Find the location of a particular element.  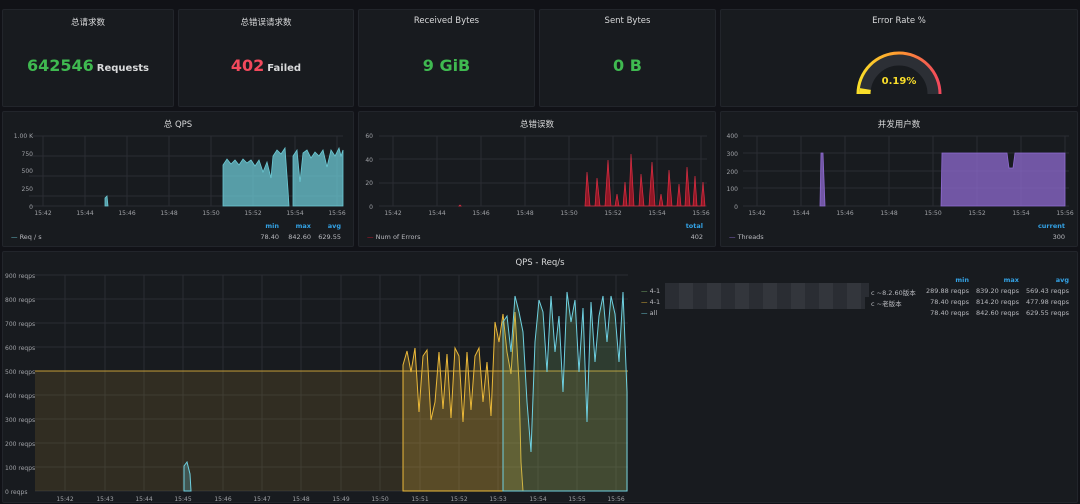

y-tick: 300 is located at coordinates (733, 154).